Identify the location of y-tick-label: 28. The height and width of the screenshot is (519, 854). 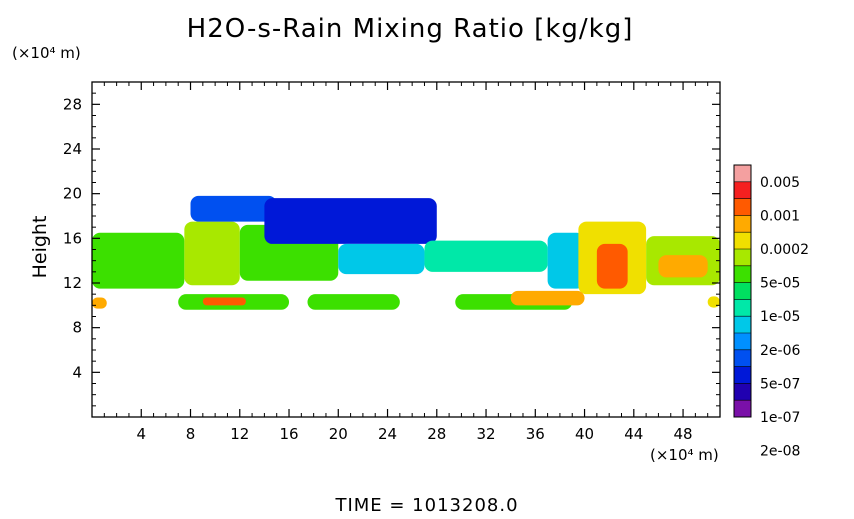
(72, 104).